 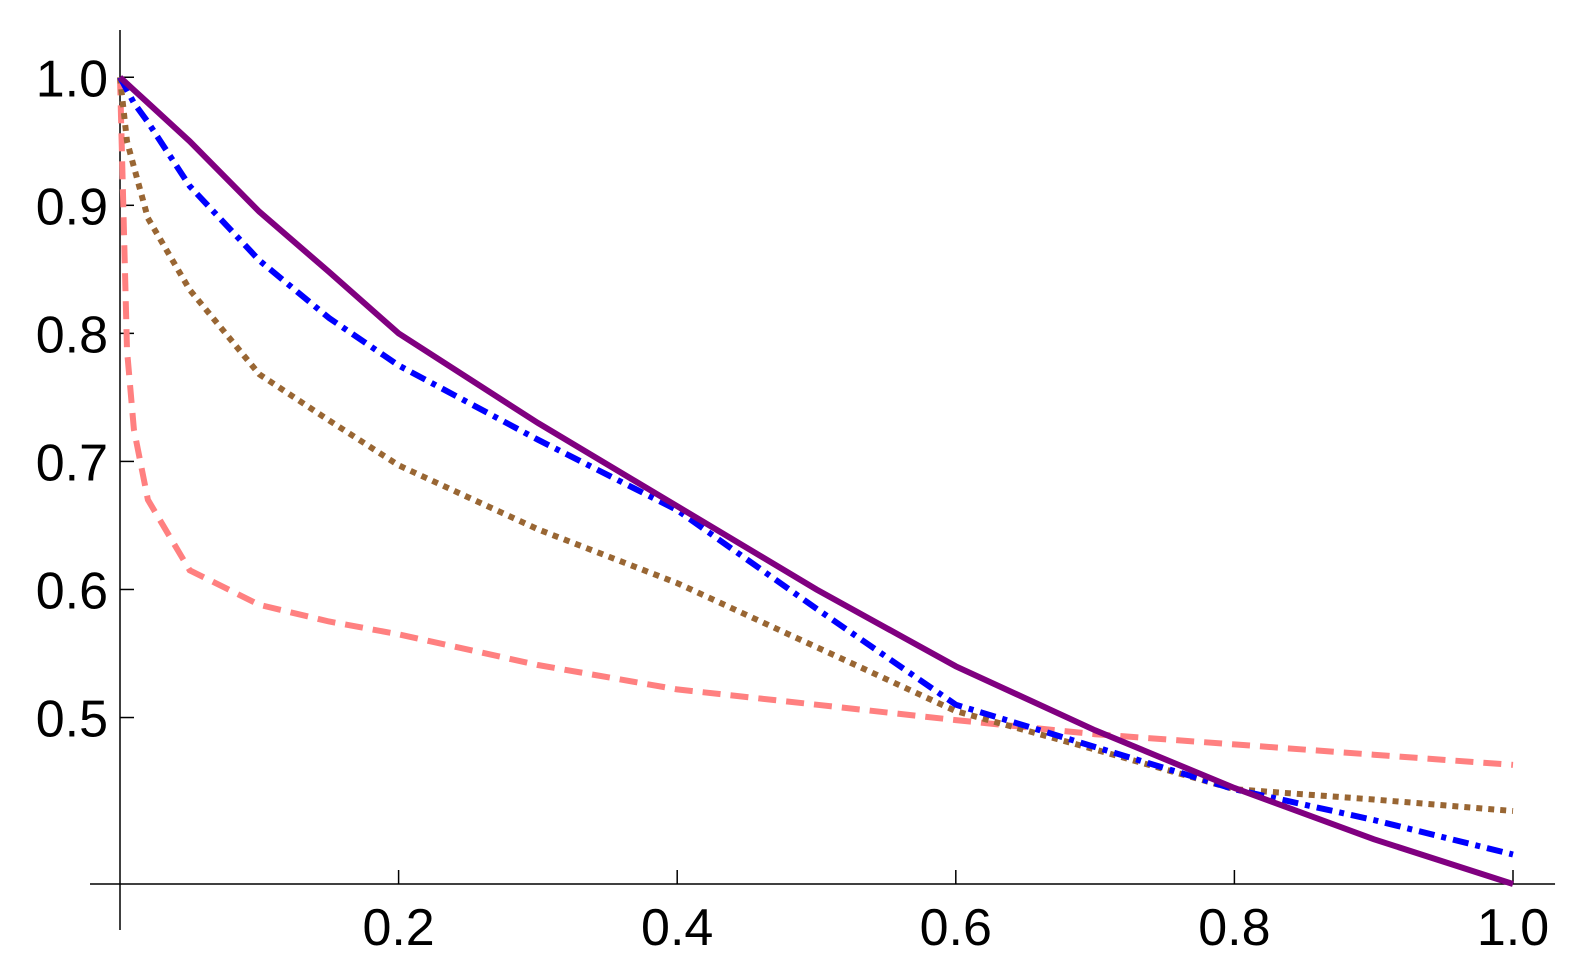 I want to click on x-tick-label: 0.2, so click(x=398, y=928).